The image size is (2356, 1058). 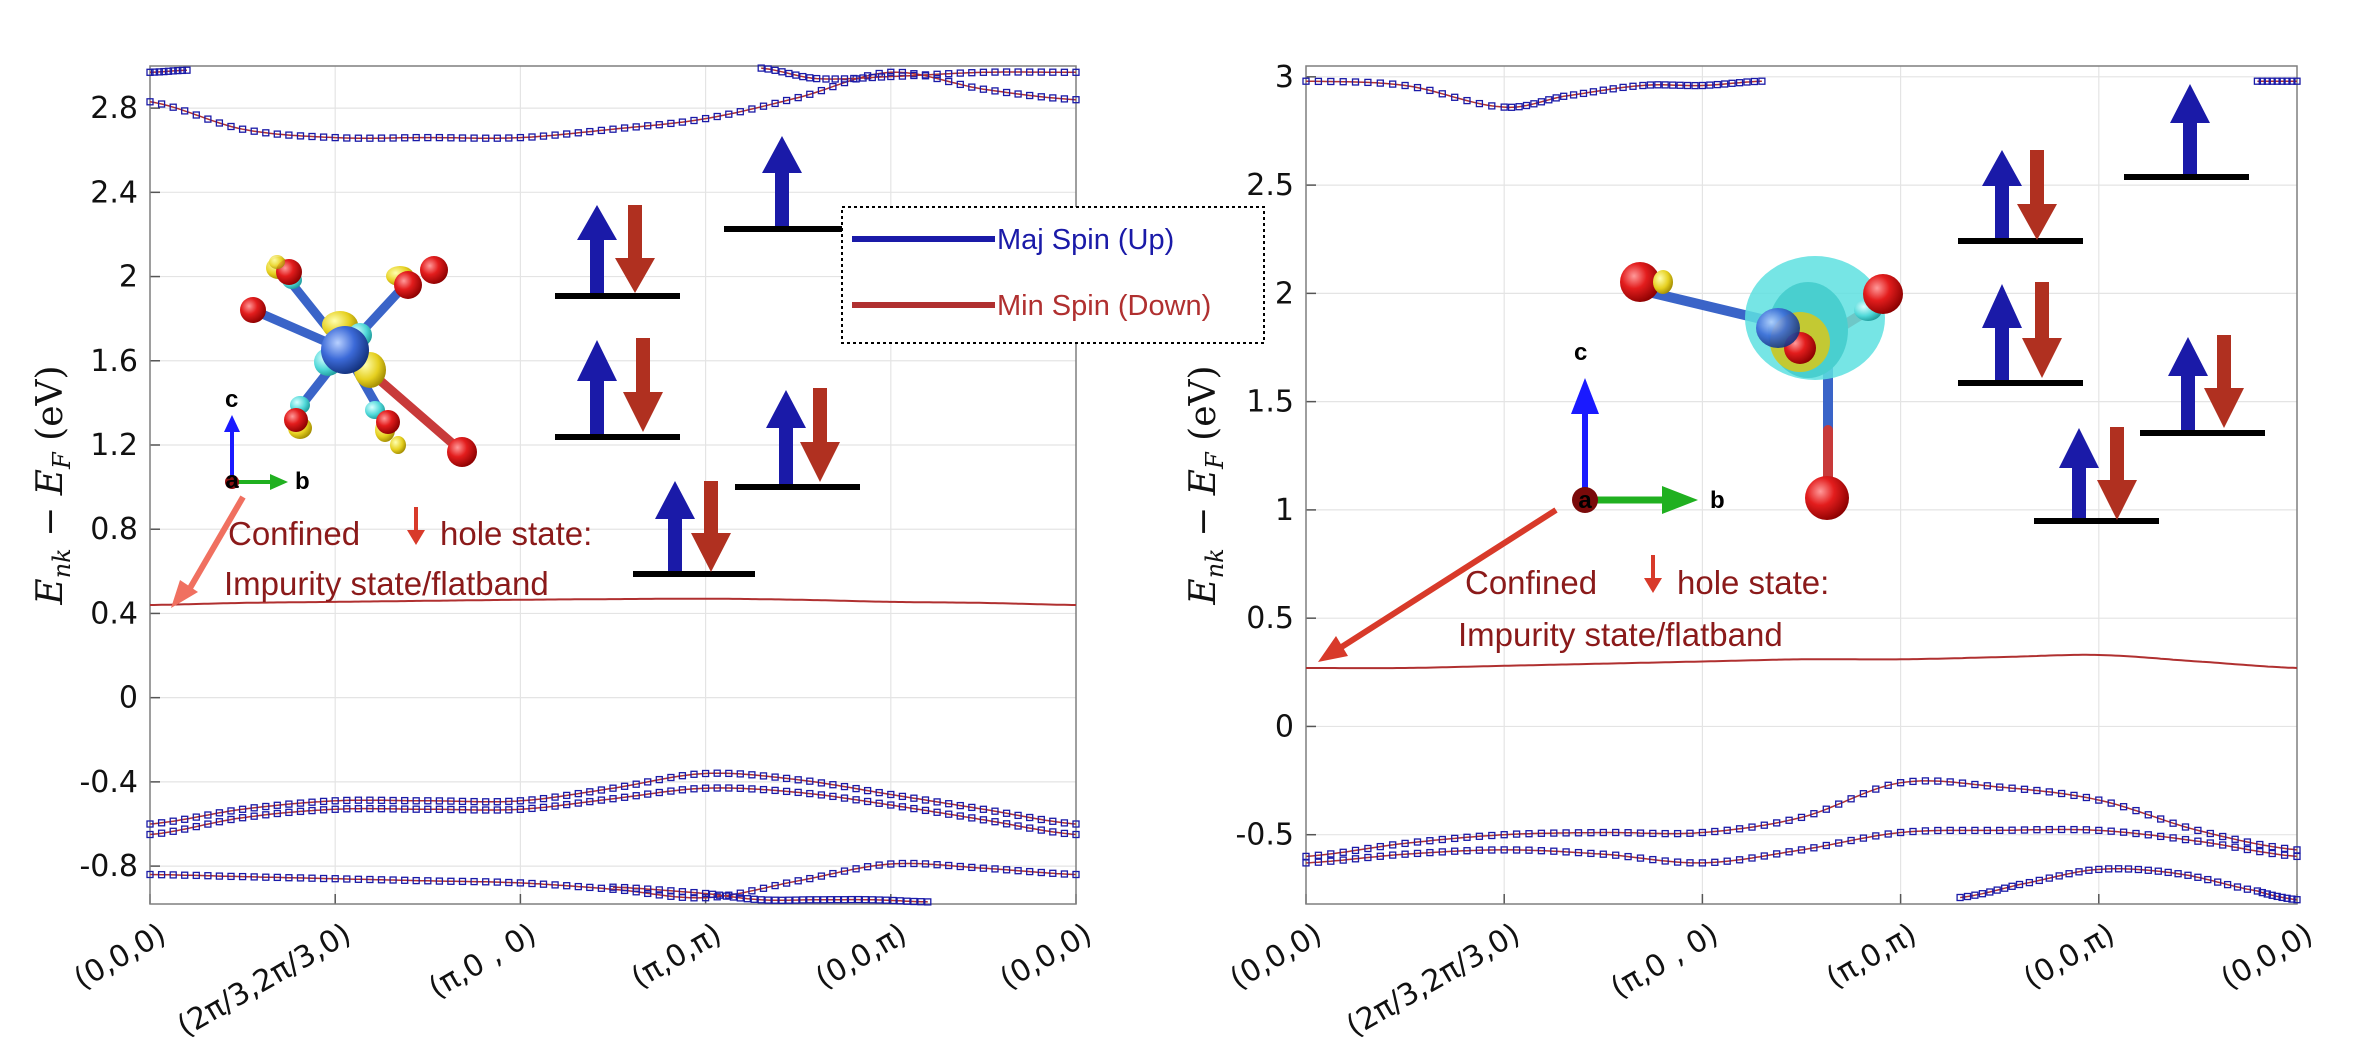 What do you see at coordinates (613, 601) in the screenshot?
I see `band-line-min-spin` at bounding box center [613, 601].